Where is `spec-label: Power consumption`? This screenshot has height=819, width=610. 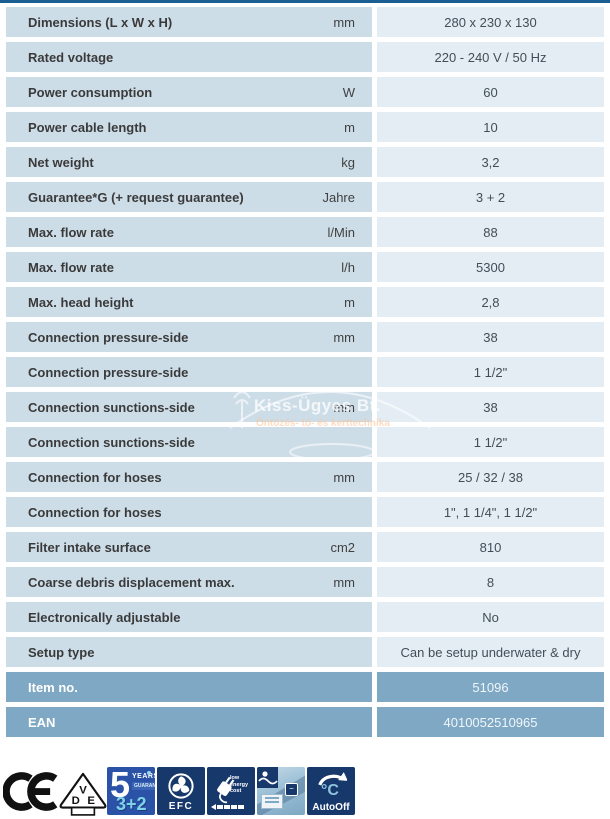 spec-label: Power consumption is located at coordinates (90, 92).